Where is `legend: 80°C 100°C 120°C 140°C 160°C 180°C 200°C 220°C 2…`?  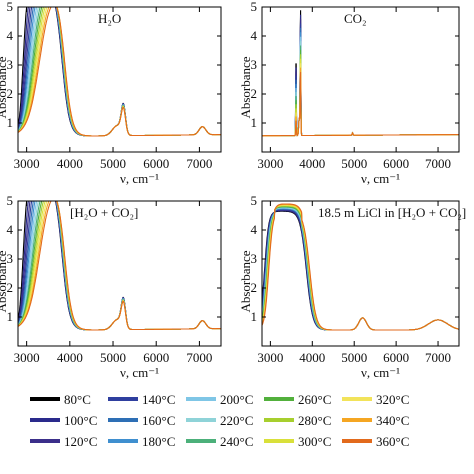 legend: 80°C 100°C 120°C 140°C 160°C 180°C 200°C 220°C 2… is located at coordinates (219, 420).